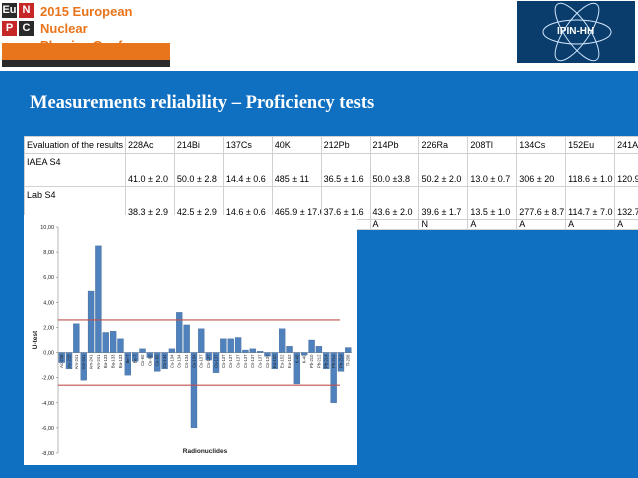  Describe the element at coordinates (120, 361) in the screenshot. I see `category-label: Ba-133` at that location.